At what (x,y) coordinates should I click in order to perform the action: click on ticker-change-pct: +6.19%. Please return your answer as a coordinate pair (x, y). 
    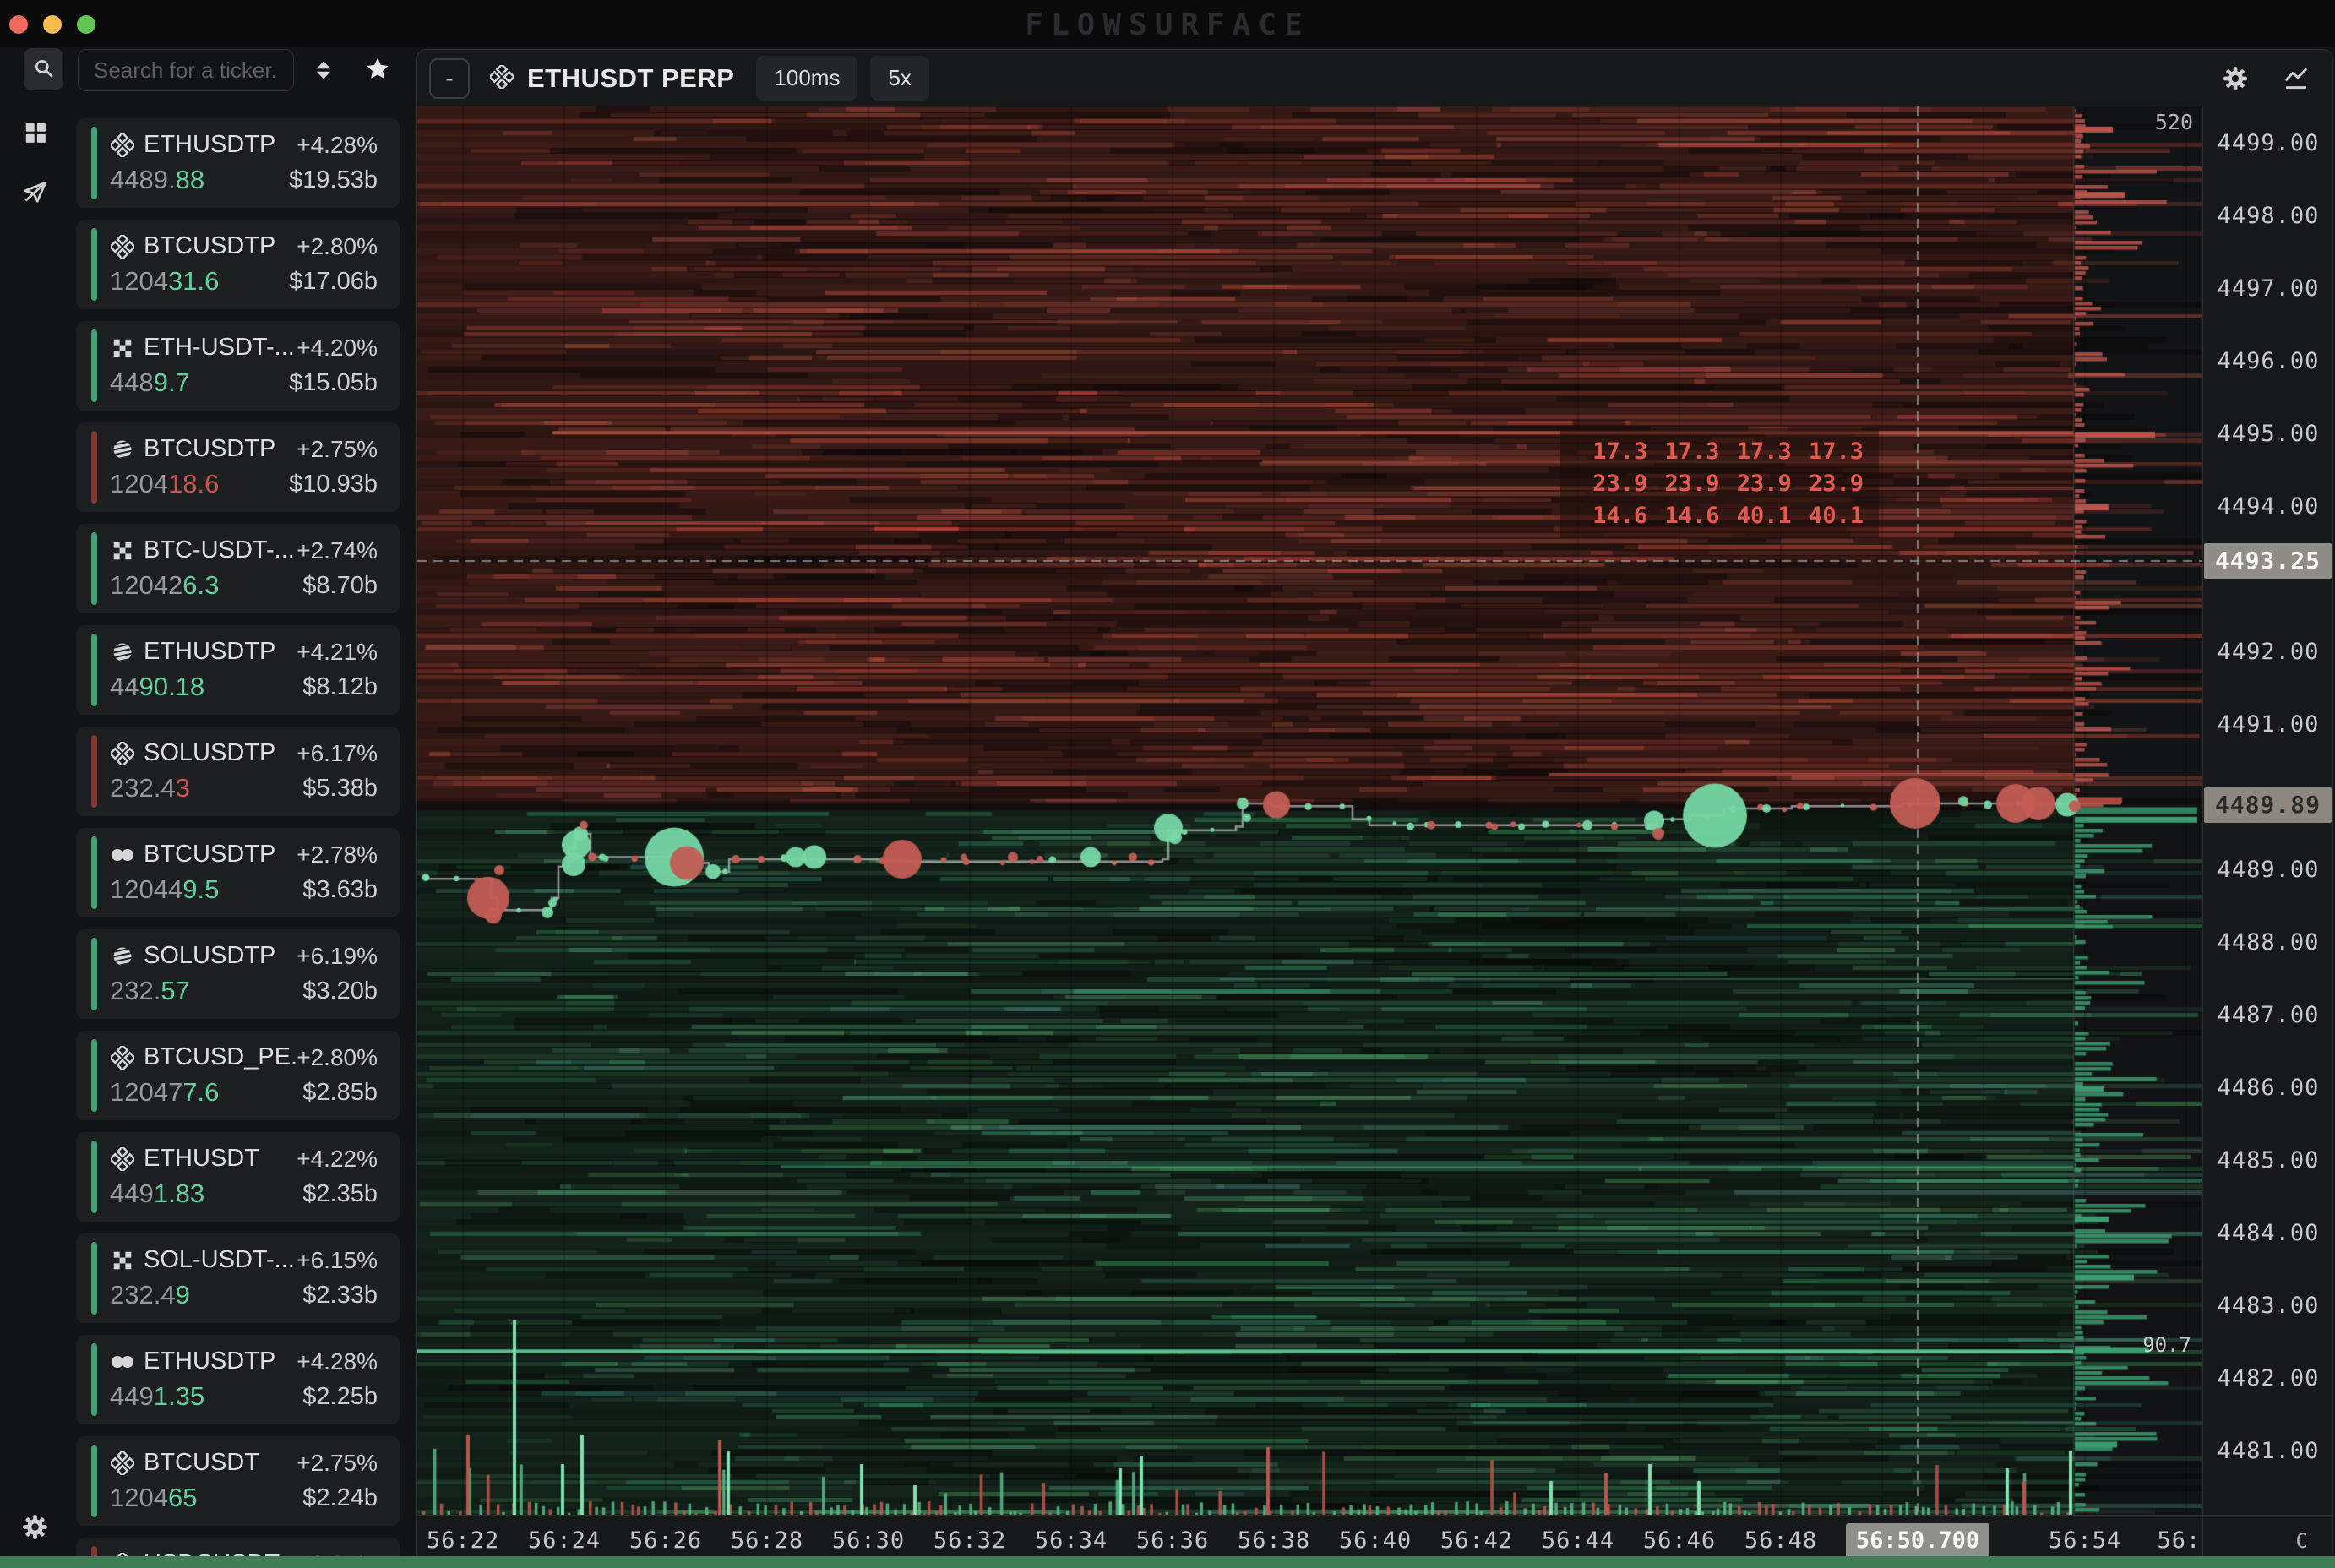
    Looking at the image, I should click on (338, 955).